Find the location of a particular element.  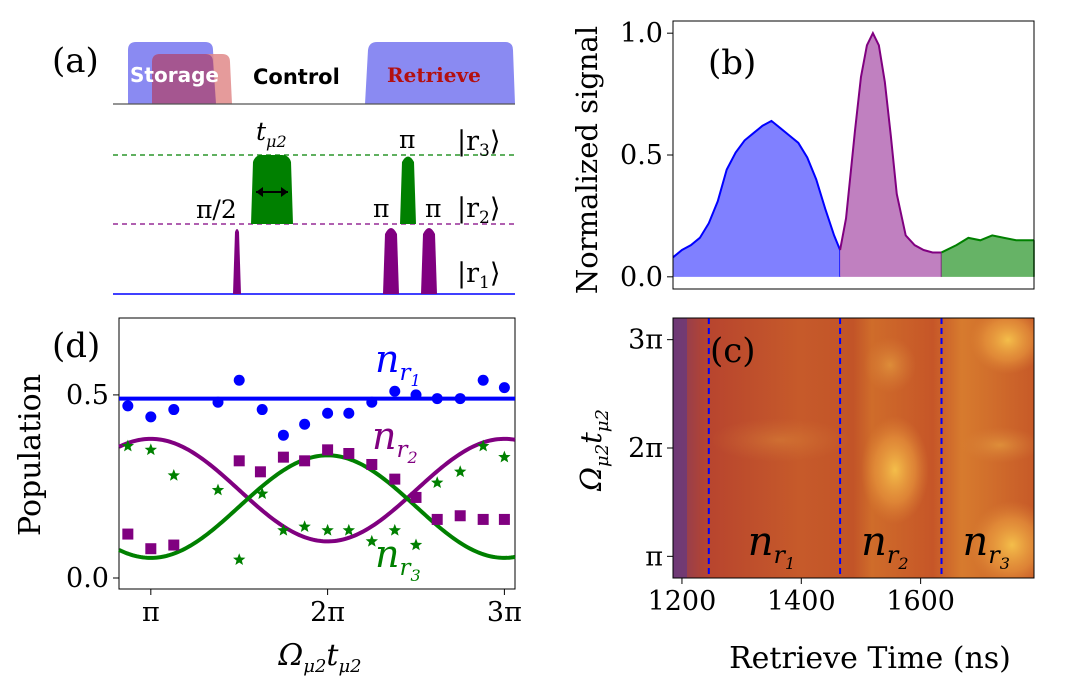

panel-c-y-ticks: π 2π 3π is located at coordinates (650, 448).